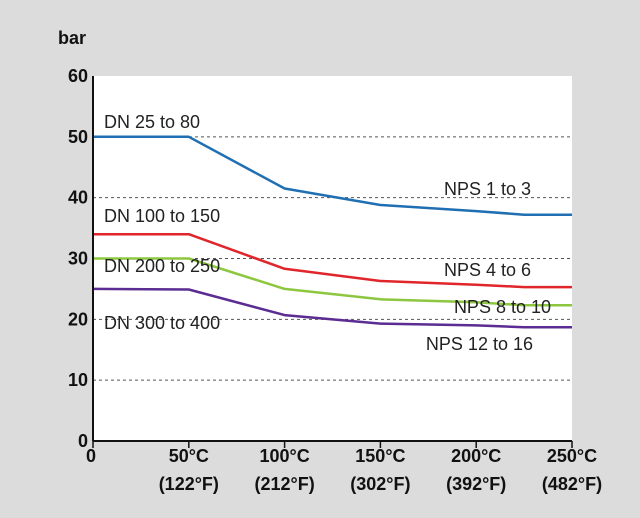 The image size is (640, 518). I want to click on series-label-left: DN 300 to 400, so click(162, 323).